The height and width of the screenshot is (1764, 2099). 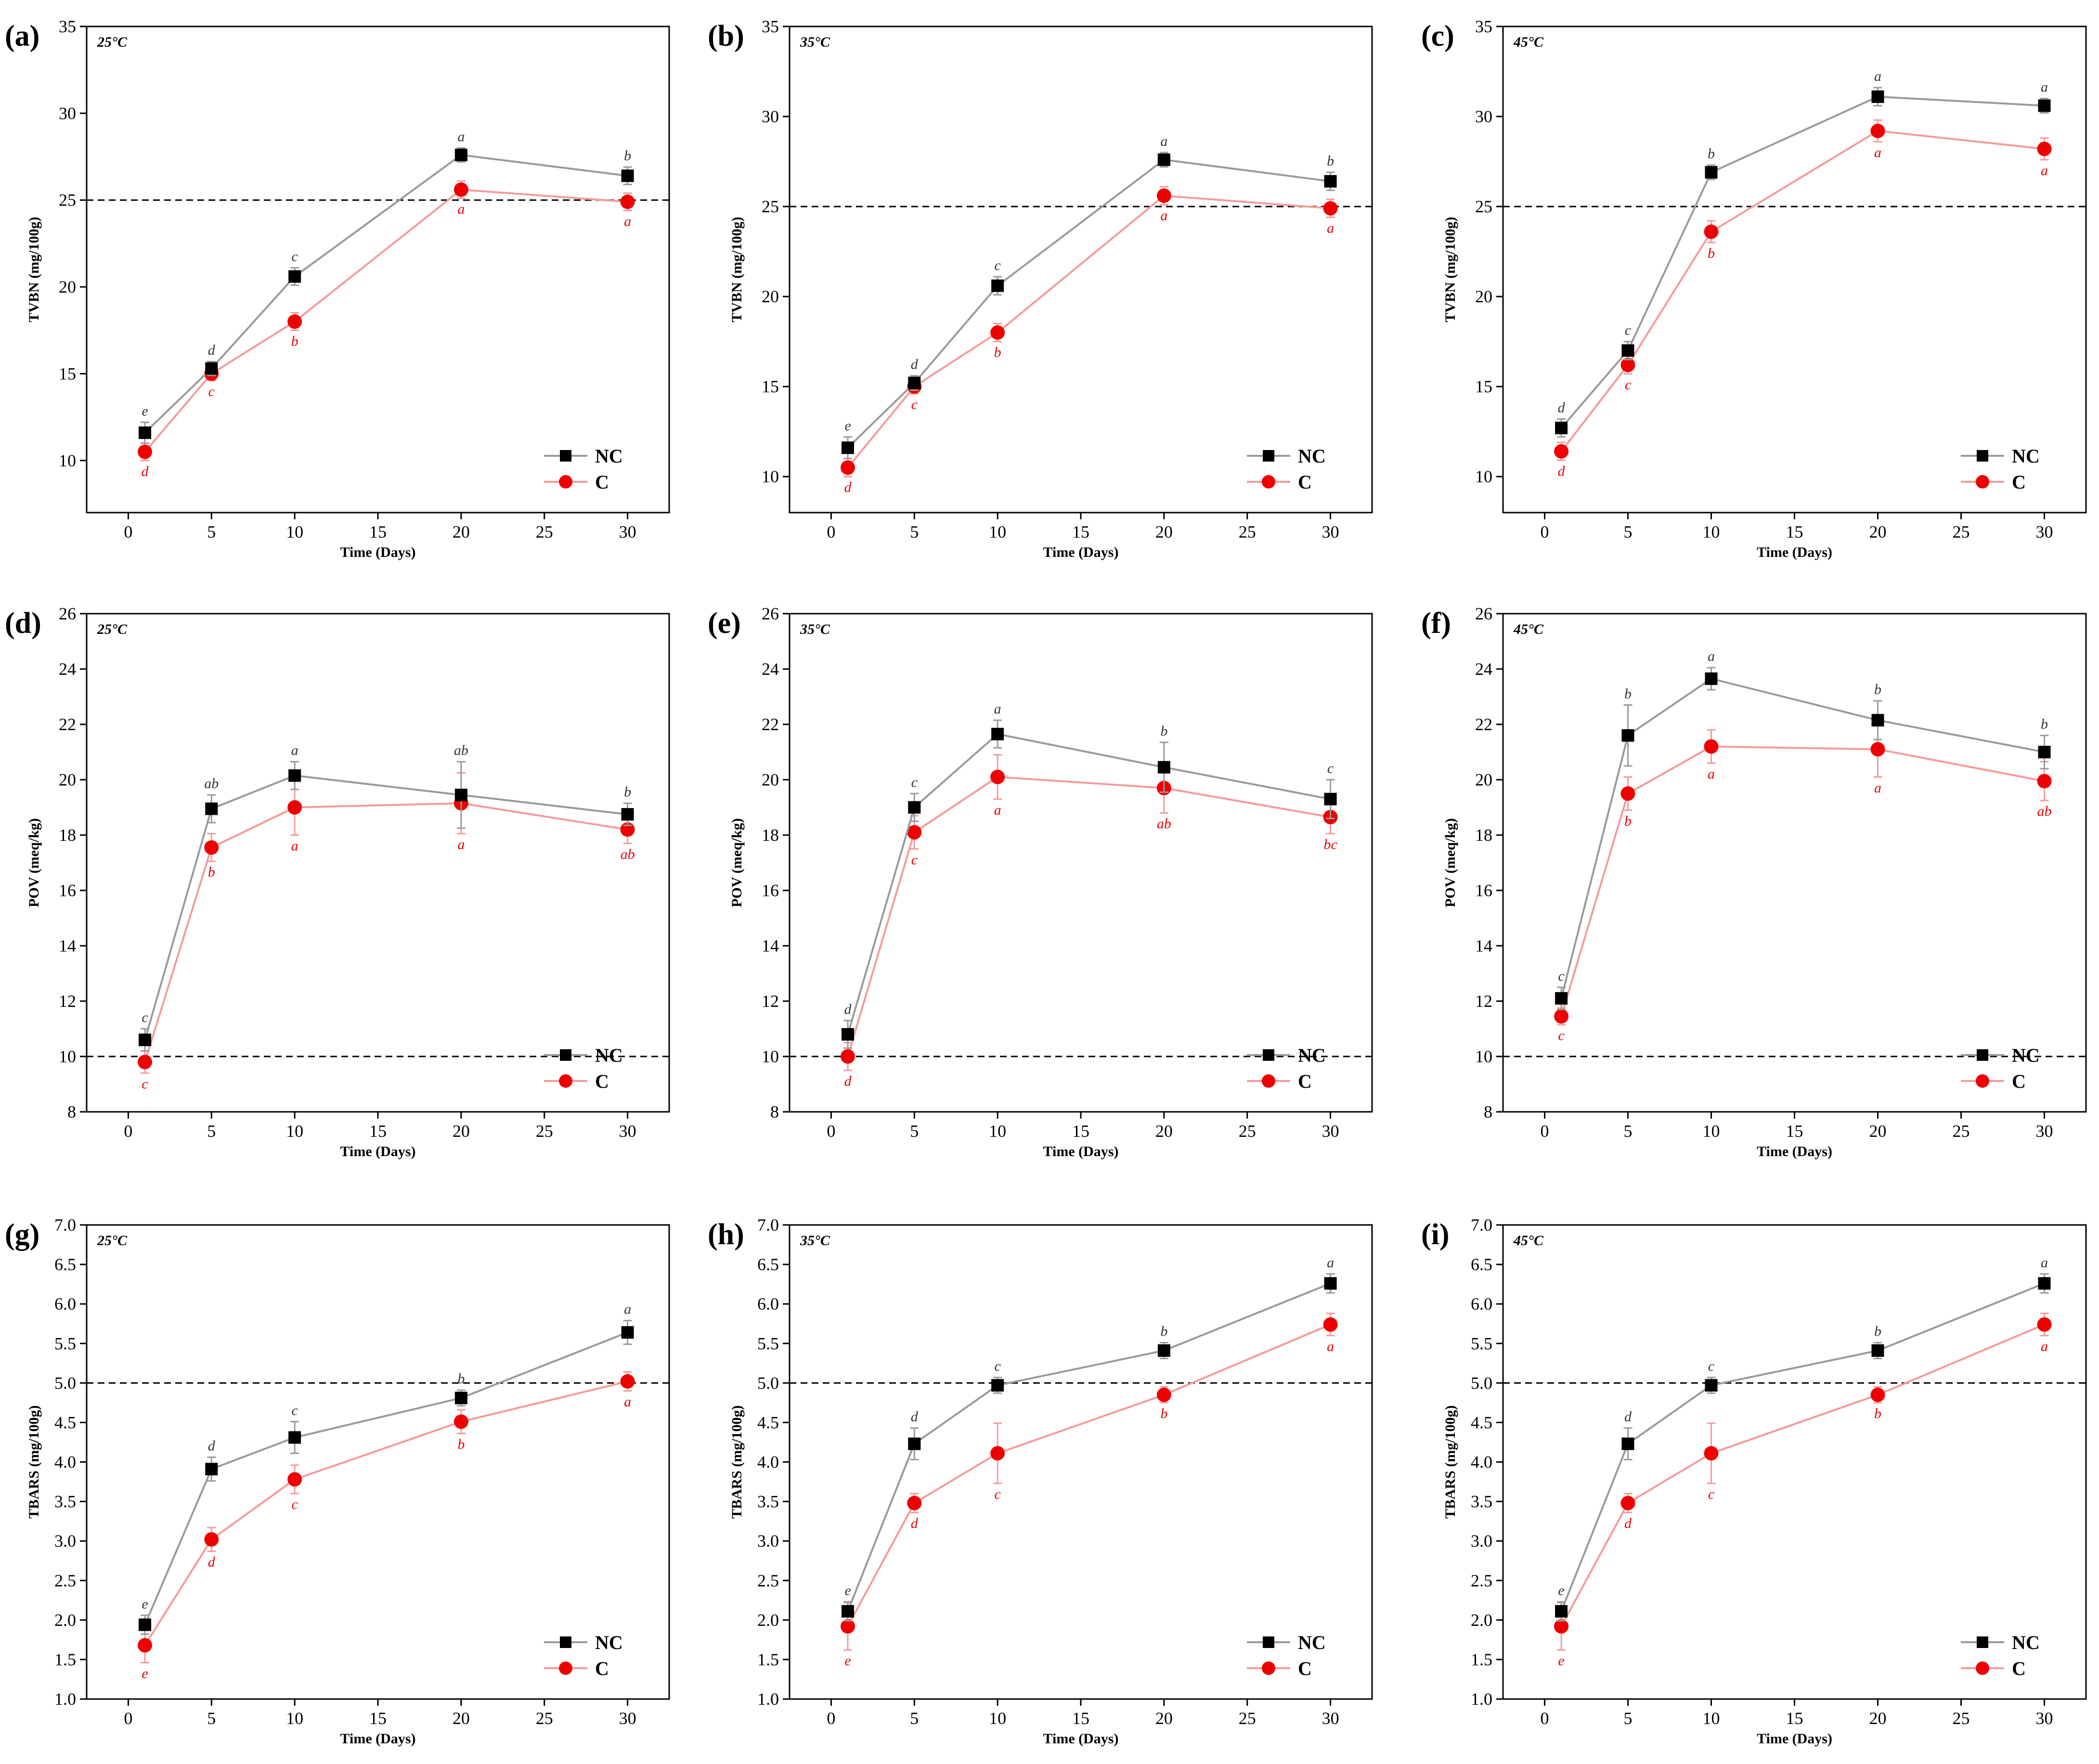 I want to click on y-tick-label: 15, so click(x=67, y=374).